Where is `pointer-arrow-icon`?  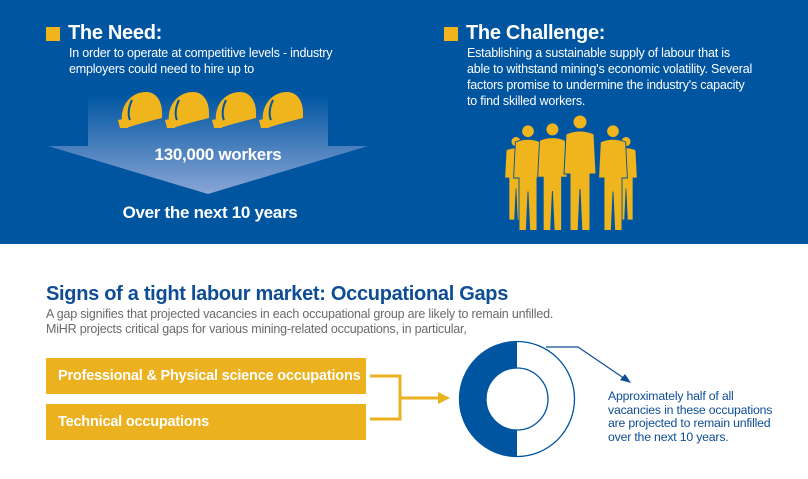 pointer-arrow-icon is located at coordinates (625, 378).